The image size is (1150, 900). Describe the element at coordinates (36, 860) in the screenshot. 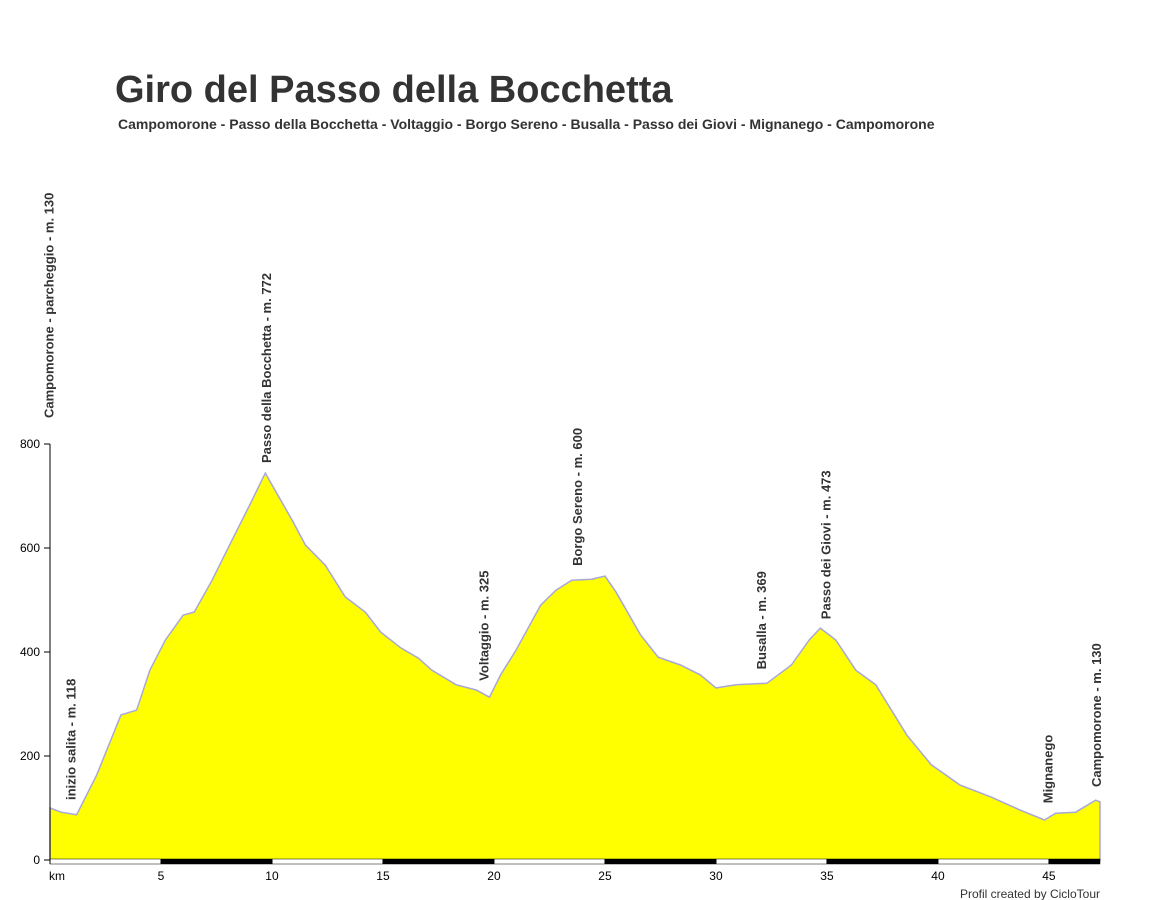

I see `y-tick-label: 0` at that location.